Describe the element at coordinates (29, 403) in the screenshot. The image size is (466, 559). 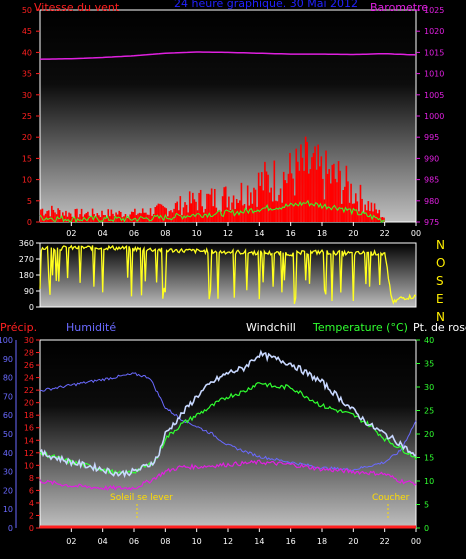
I see `precip-axis-tick-label: 20` at that location.